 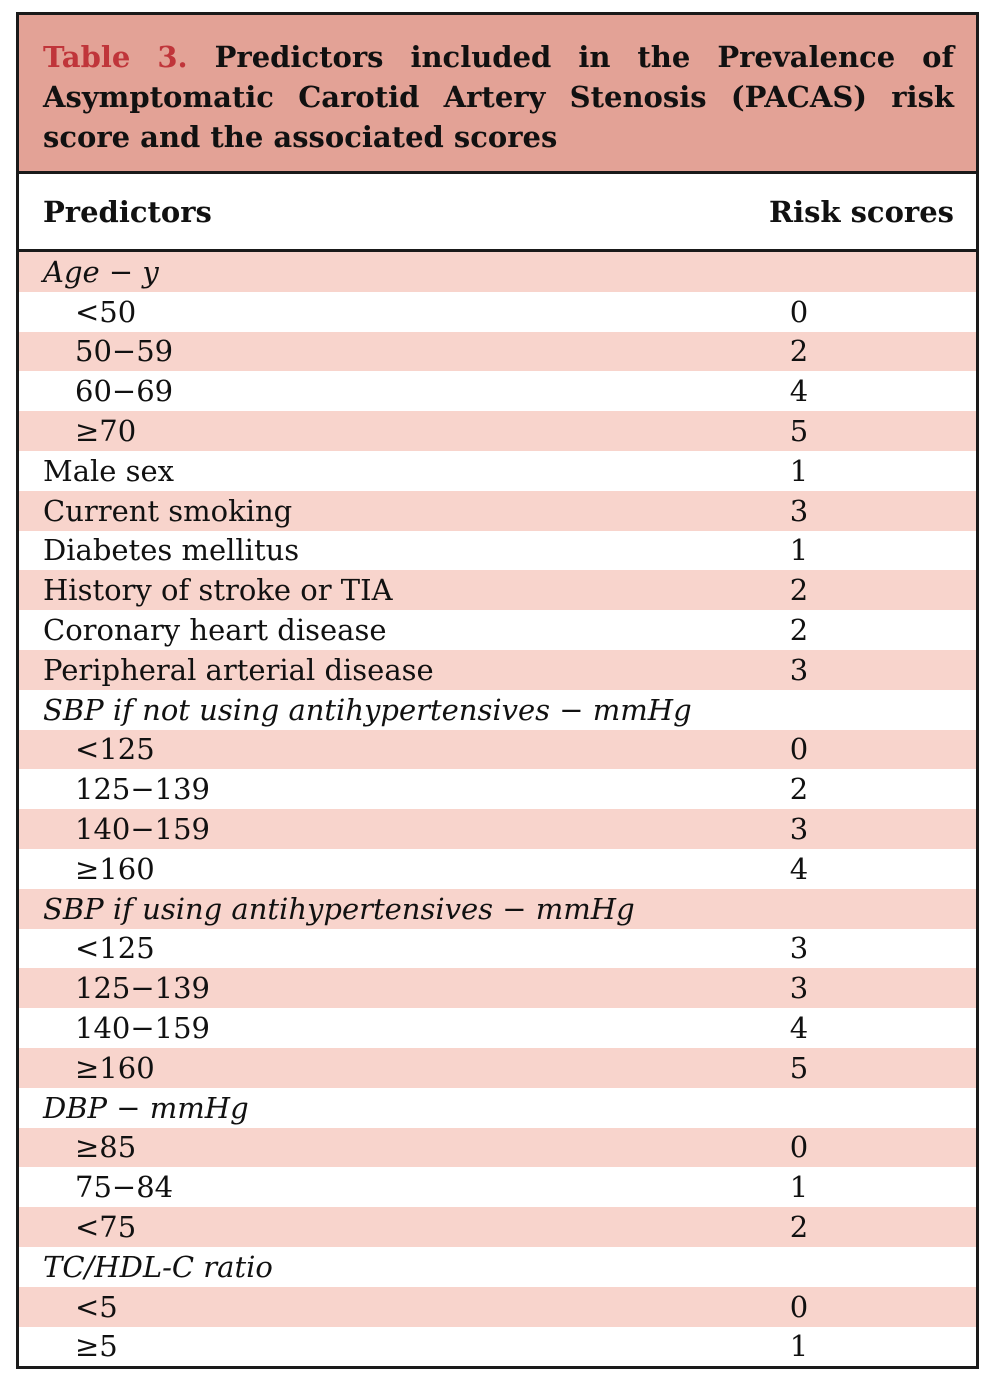 I want to click on predictor-cell: Age − y, so click(x=101, y=271).